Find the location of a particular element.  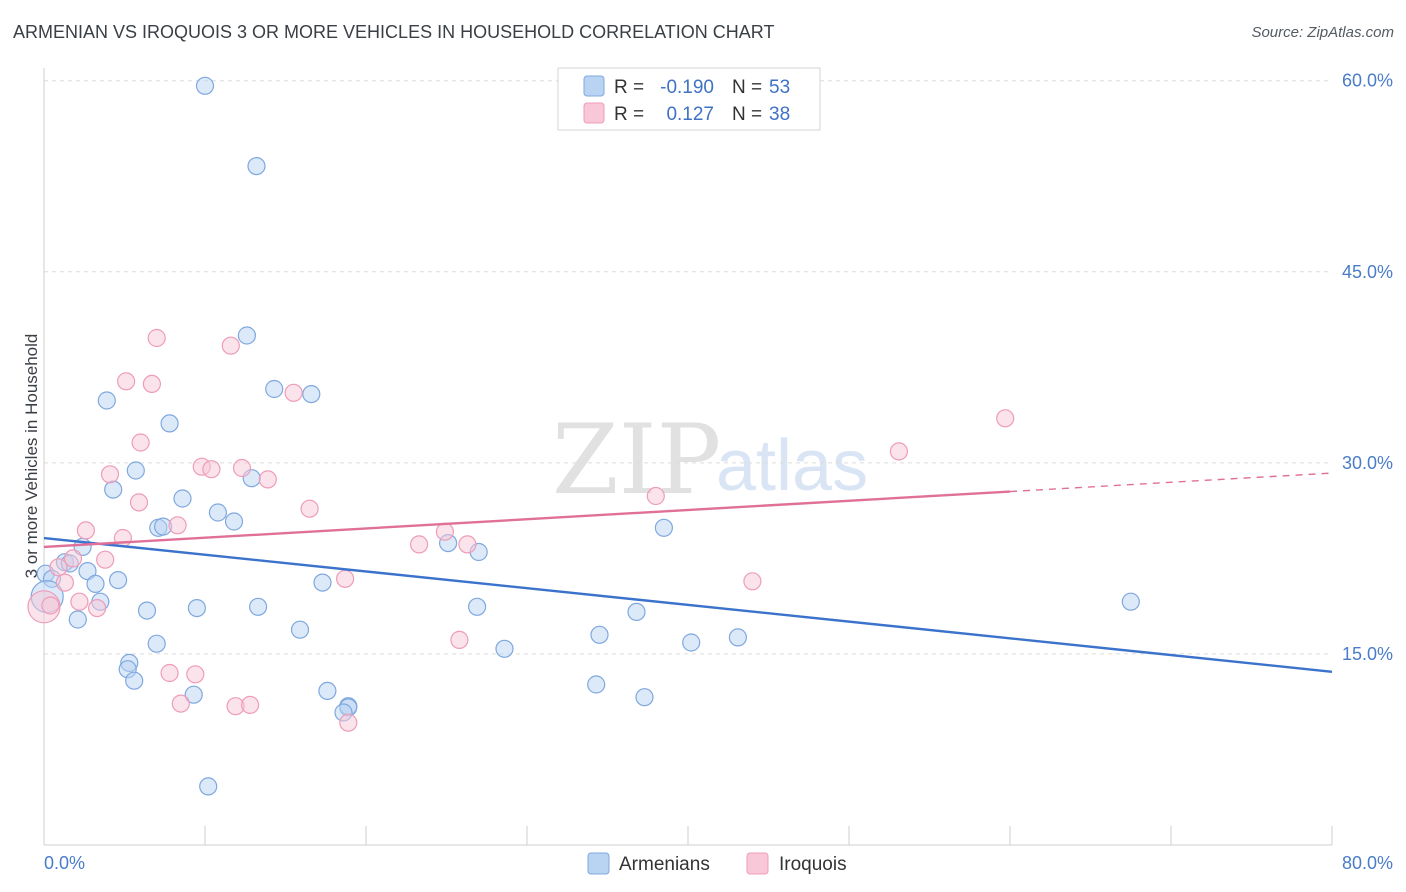

source-label: Source: ZipAtlas.com is located at coordinates (1322, 32).